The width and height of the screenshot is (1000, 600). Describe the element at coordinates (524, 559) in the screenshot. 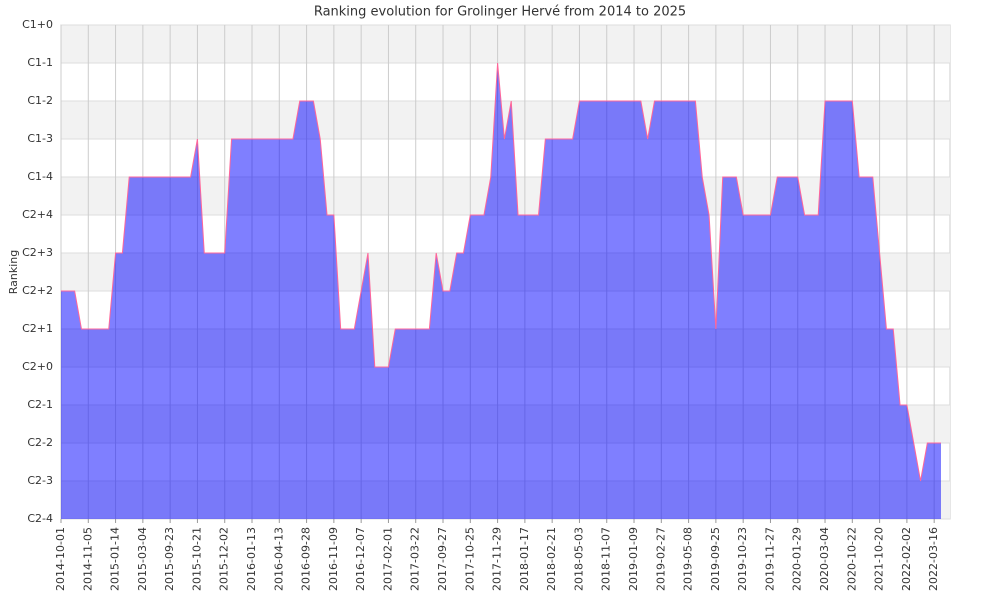

I see `x-tick-label: 2018-01-17` at that location.